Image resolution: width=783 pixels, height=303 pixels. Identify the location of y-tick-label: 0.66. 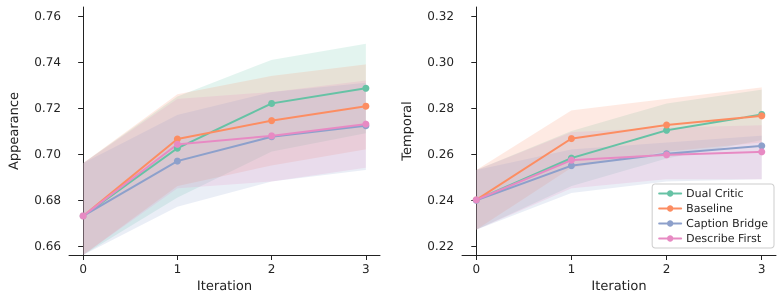
(47, 245).